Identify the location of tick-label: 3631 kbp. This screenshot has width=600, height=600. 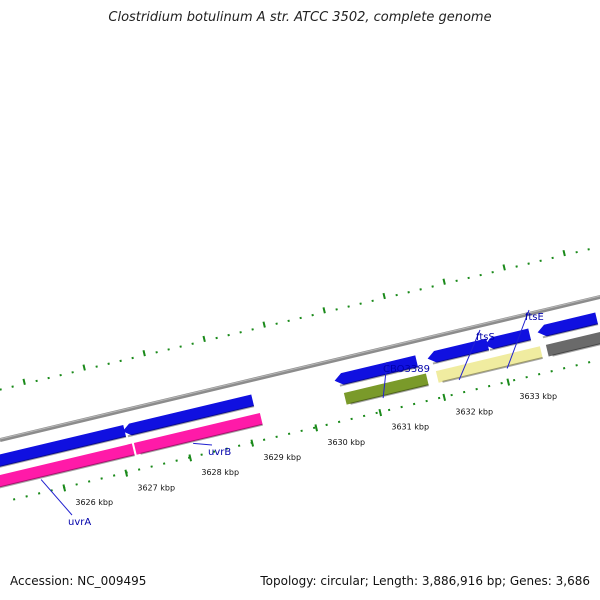
(410, 427).